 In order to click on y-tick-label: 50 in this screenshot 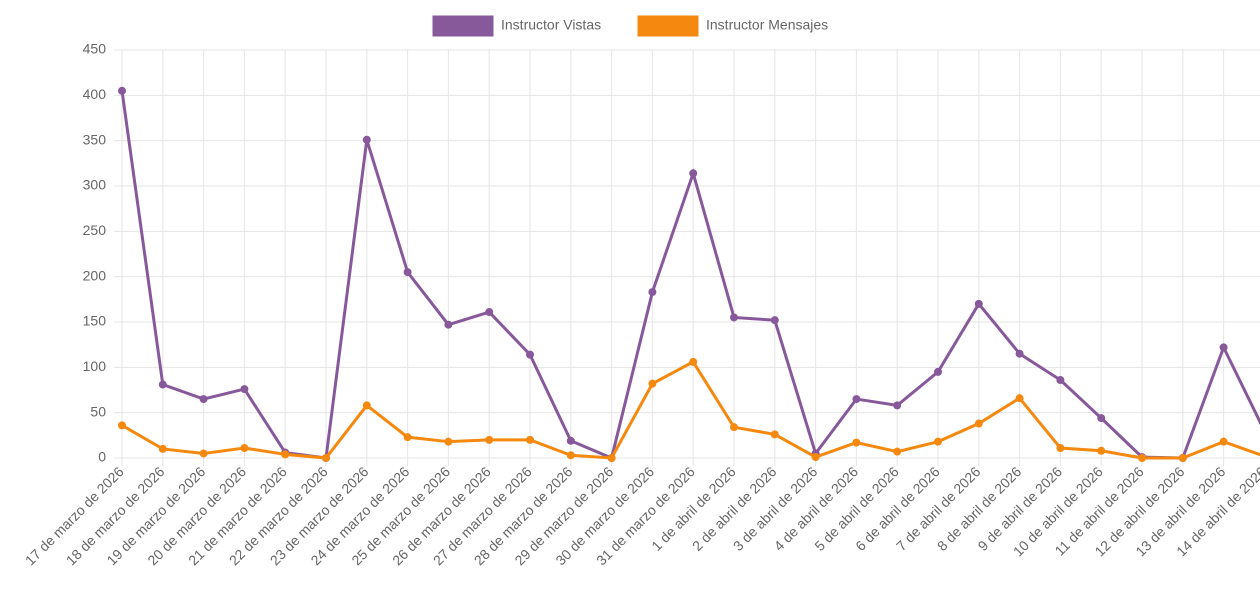, I will do `click(98, 411)`.